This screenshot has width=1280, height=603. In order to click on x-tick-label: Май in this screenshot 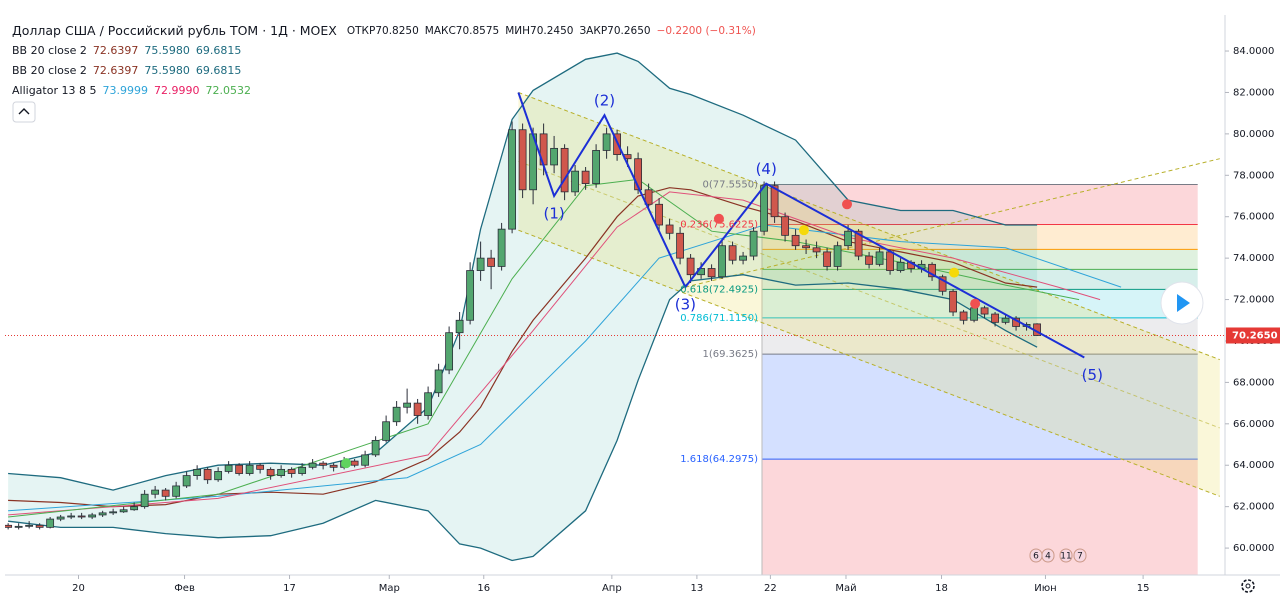, I will do `click(845, 588)`.